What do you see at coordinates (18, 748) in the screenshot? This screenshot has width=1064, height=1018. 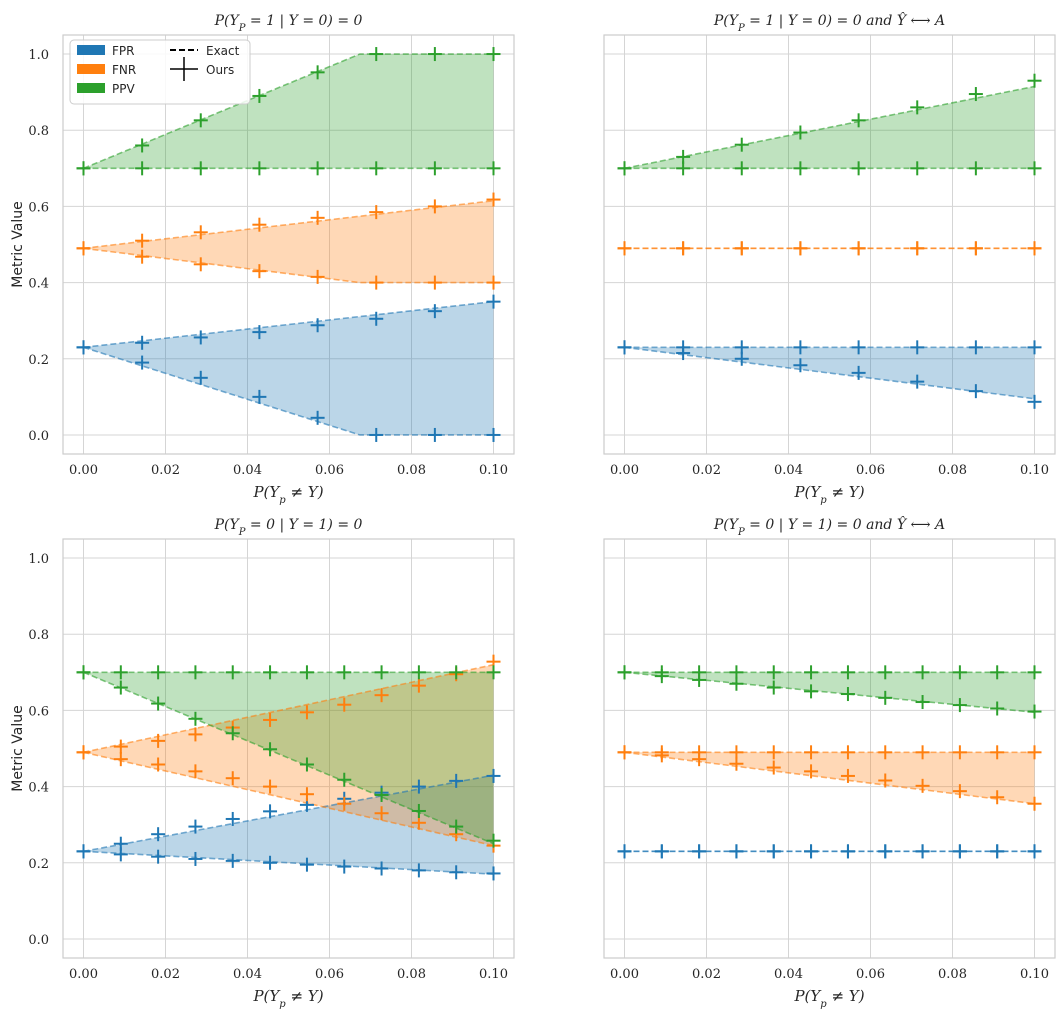 I see `y-axis-label: Metric Value` at bounding box center [18, 748].